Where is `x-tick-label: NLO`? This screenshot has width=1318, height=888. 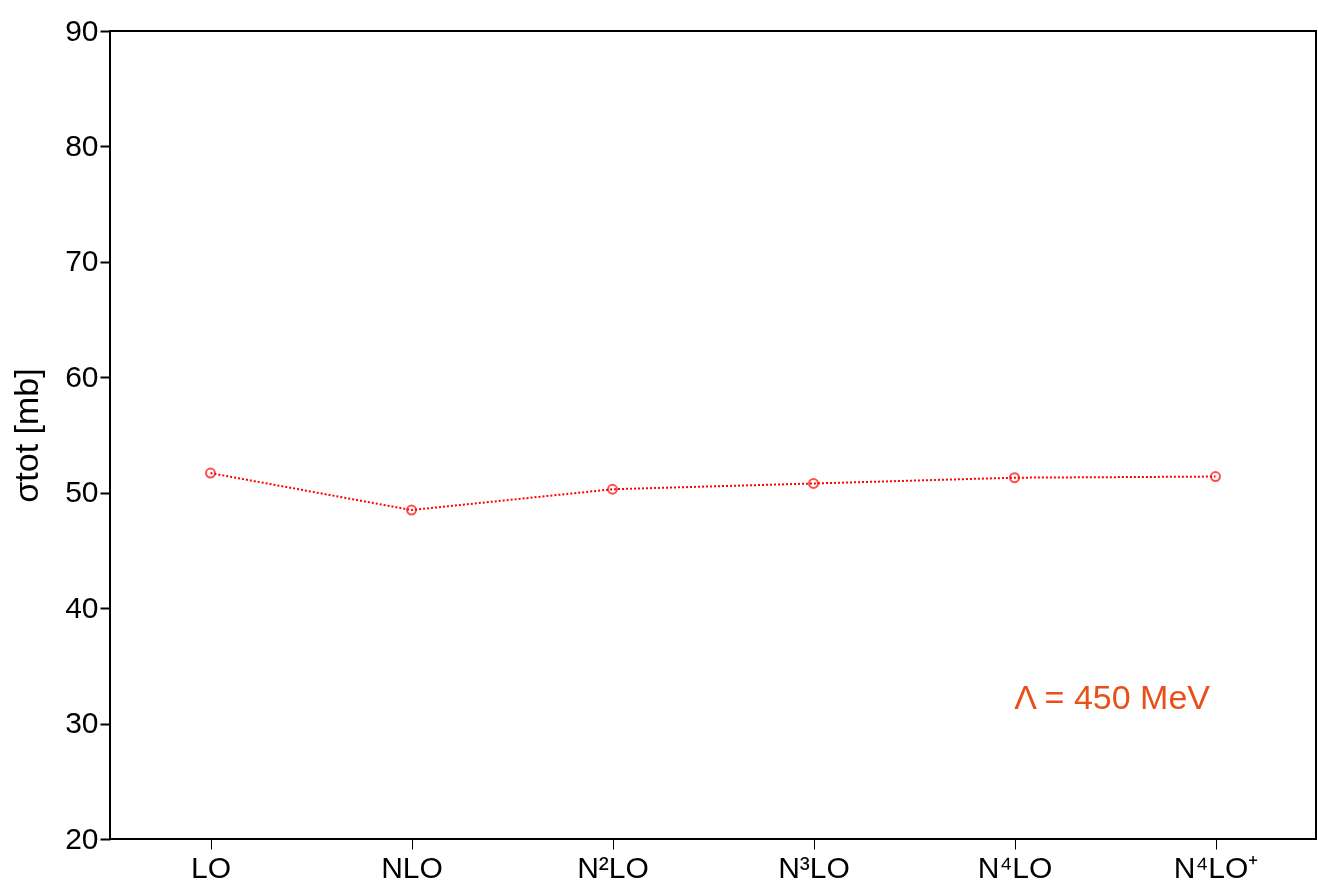
x-tick-label: NLO is located at coordinates (412, 867).